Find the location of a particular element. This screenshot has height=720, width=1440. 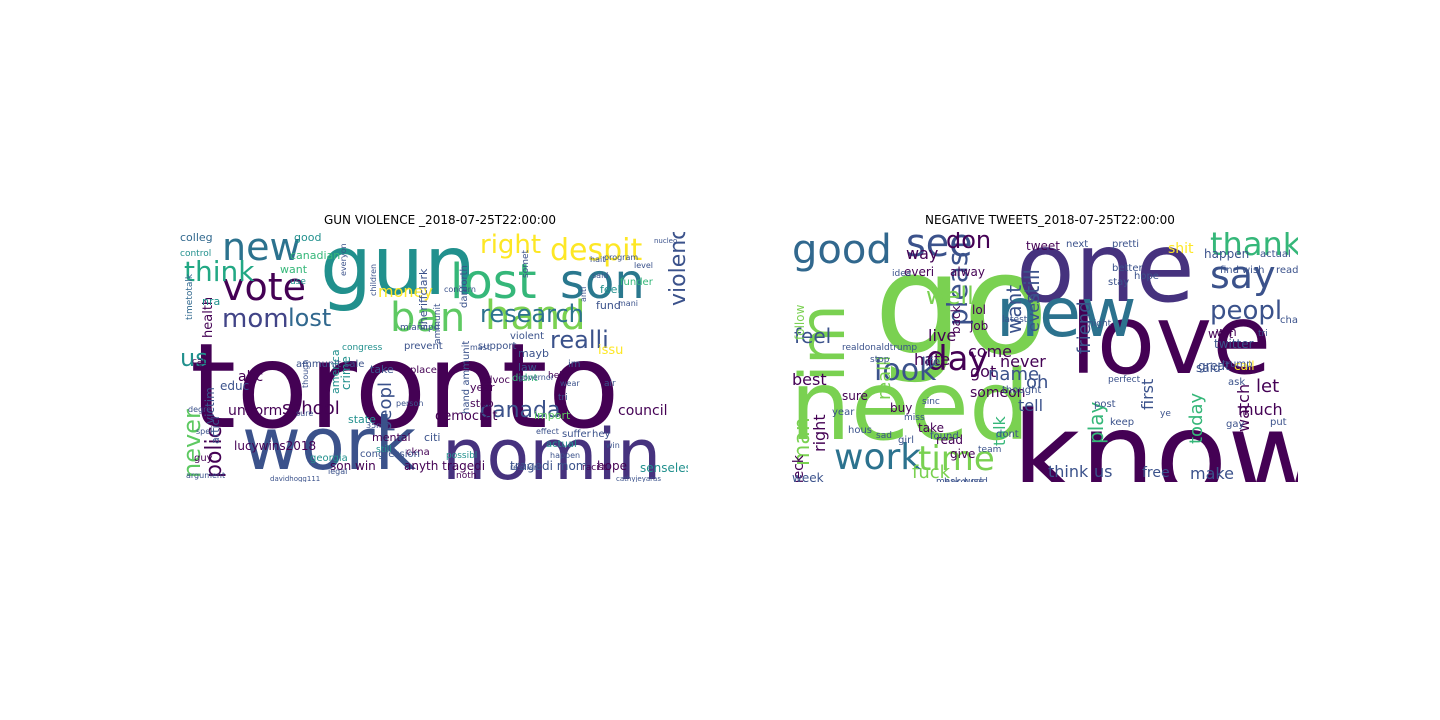

right-word: post is located at coordinates (1105, 404).